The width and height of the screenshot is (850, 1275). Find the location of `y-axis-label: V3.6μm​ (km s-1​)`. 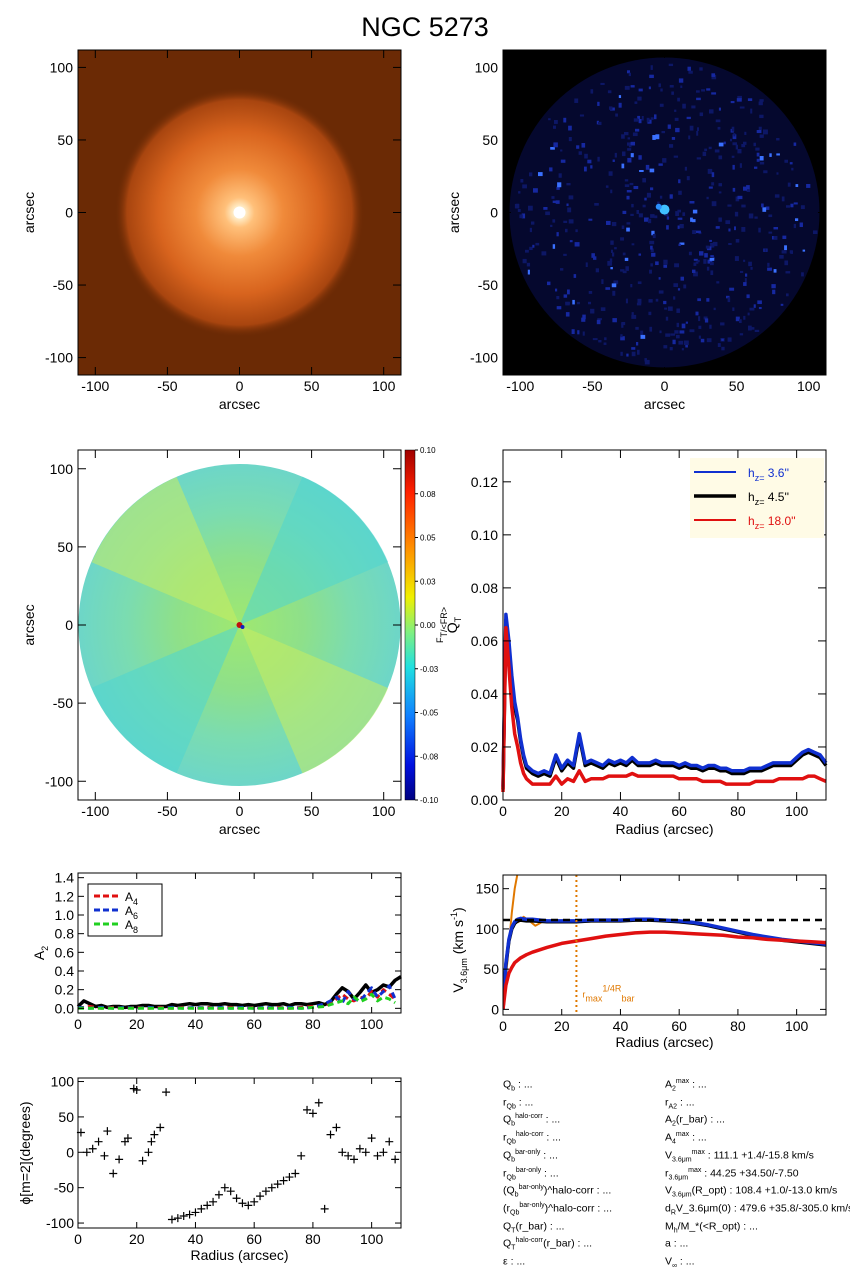

y-axis-label: V3.6μm​ (km s-1​) is located at coordinates (459, 949).